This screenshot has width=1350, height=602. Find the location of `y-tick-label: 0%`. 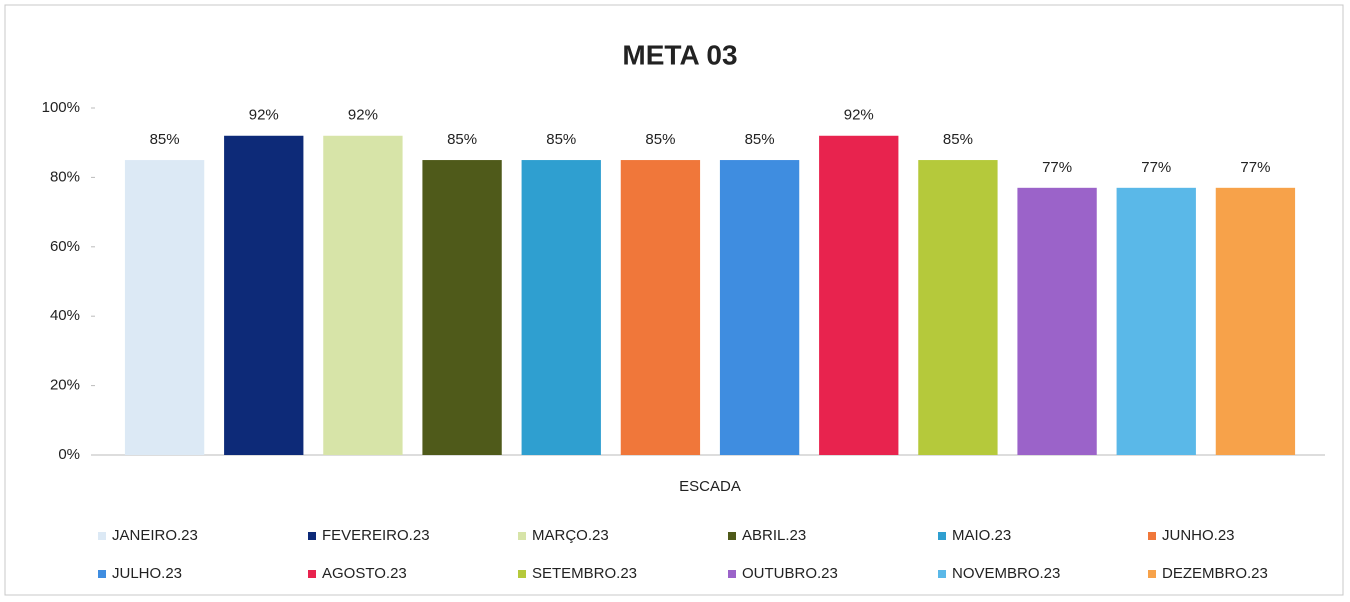

y-tick-label: 0% is located at coordinates (69, 454).